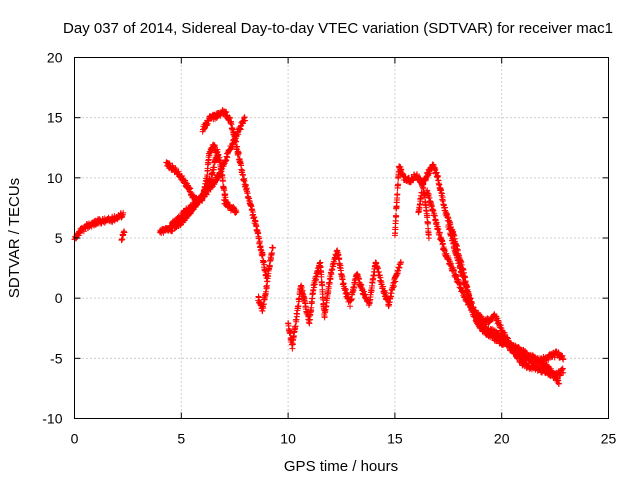 This screenshot has height=480, width=640. What do you see at coordinates (55, 118) in the screenshot?
I see `y-tick-label: 15` at bounding box center [55, 118].